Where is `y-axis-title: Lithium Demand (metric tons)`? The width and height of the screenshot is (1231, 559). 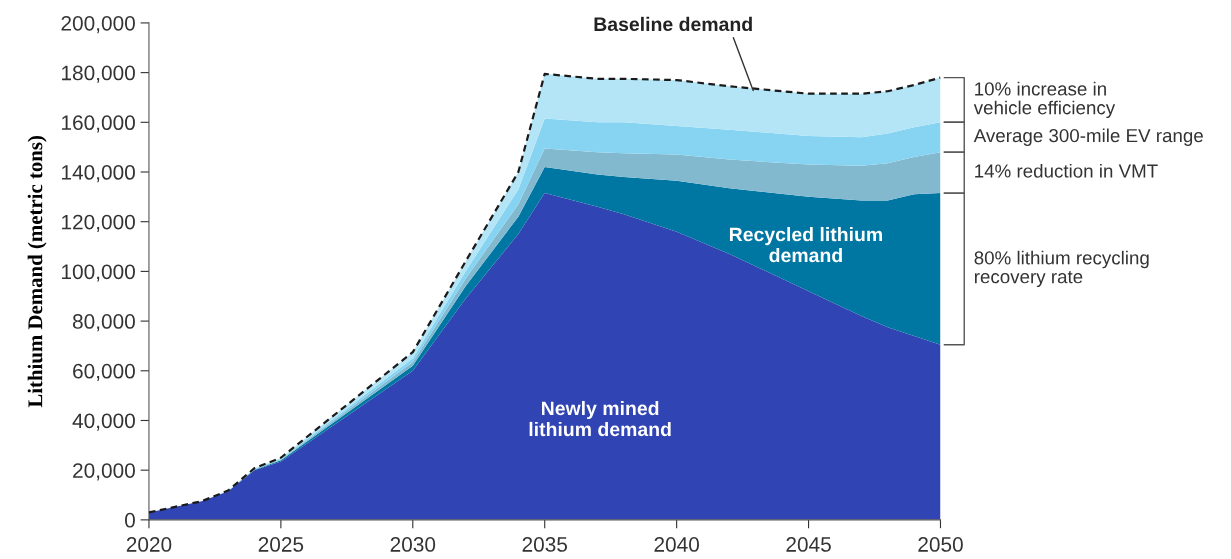 y-axis-title: Lithium Demand (metric tons) is located at coordinates (37, 272).